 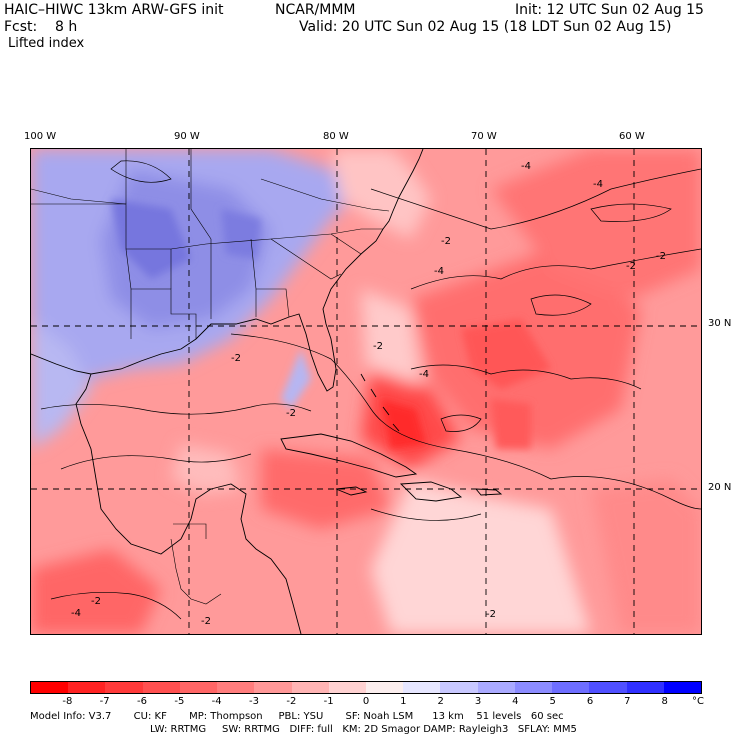 I want to click on legend-tick-label: 0, so click(x=366, y=701).